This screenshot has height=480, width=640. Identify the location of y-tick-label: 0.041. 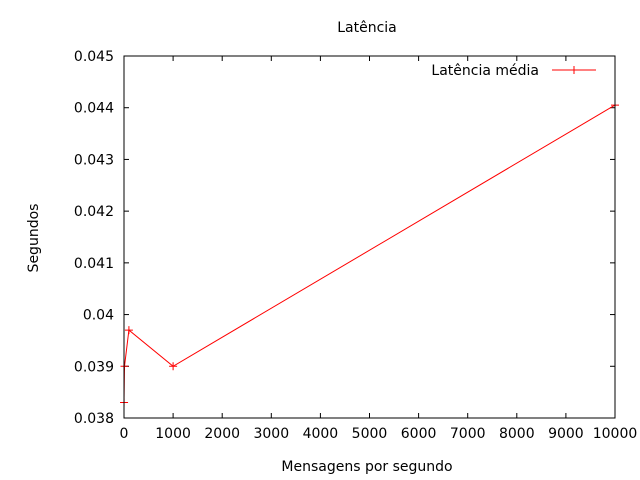
(94, 264).